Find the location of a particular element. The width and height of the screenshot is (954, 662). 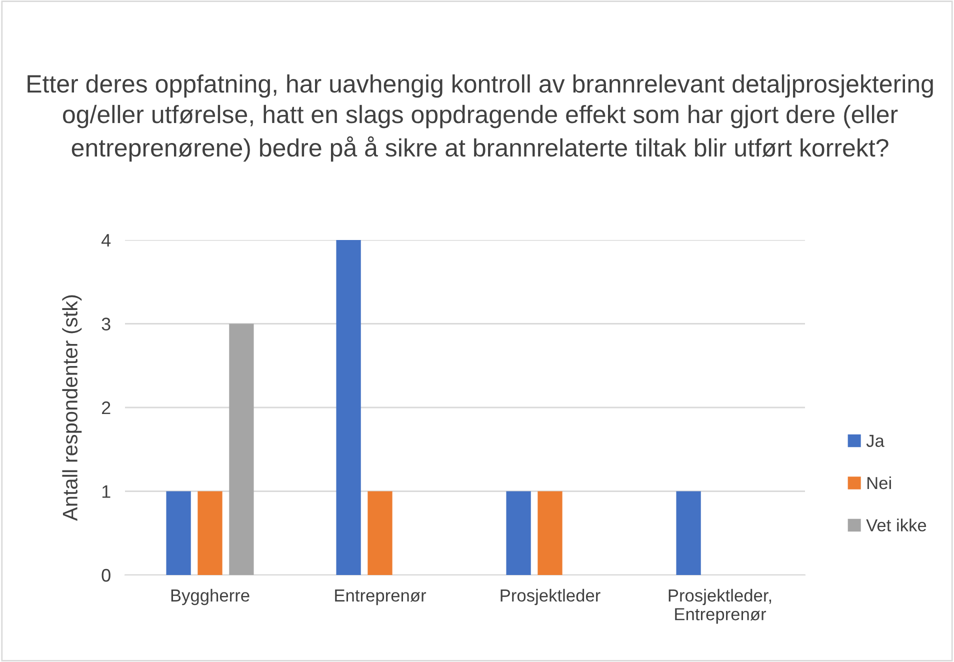

x-tick-label: Entreprenør is located at coordinates (380, 598).